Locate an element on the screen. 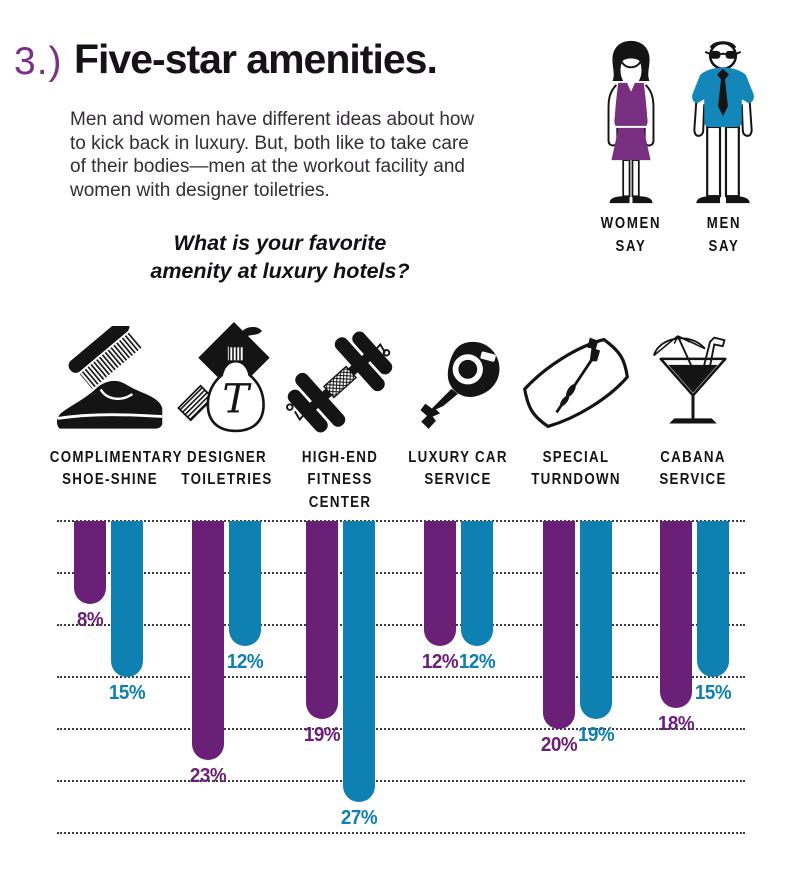 The width and height of the screenshot is (801, 881). bar-pair-cabana: 18% 15% is located at coordinates (695, 628).